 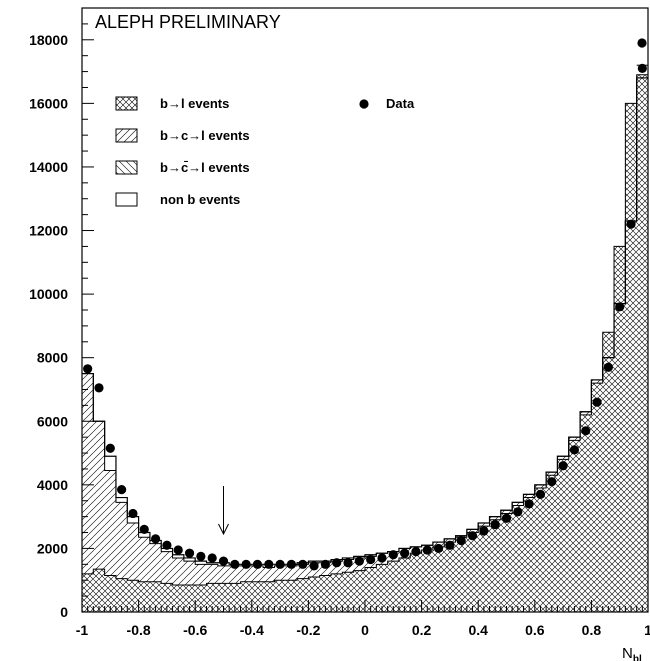 I want to click on legend-label: b→l events, so click(x=194, y=103).